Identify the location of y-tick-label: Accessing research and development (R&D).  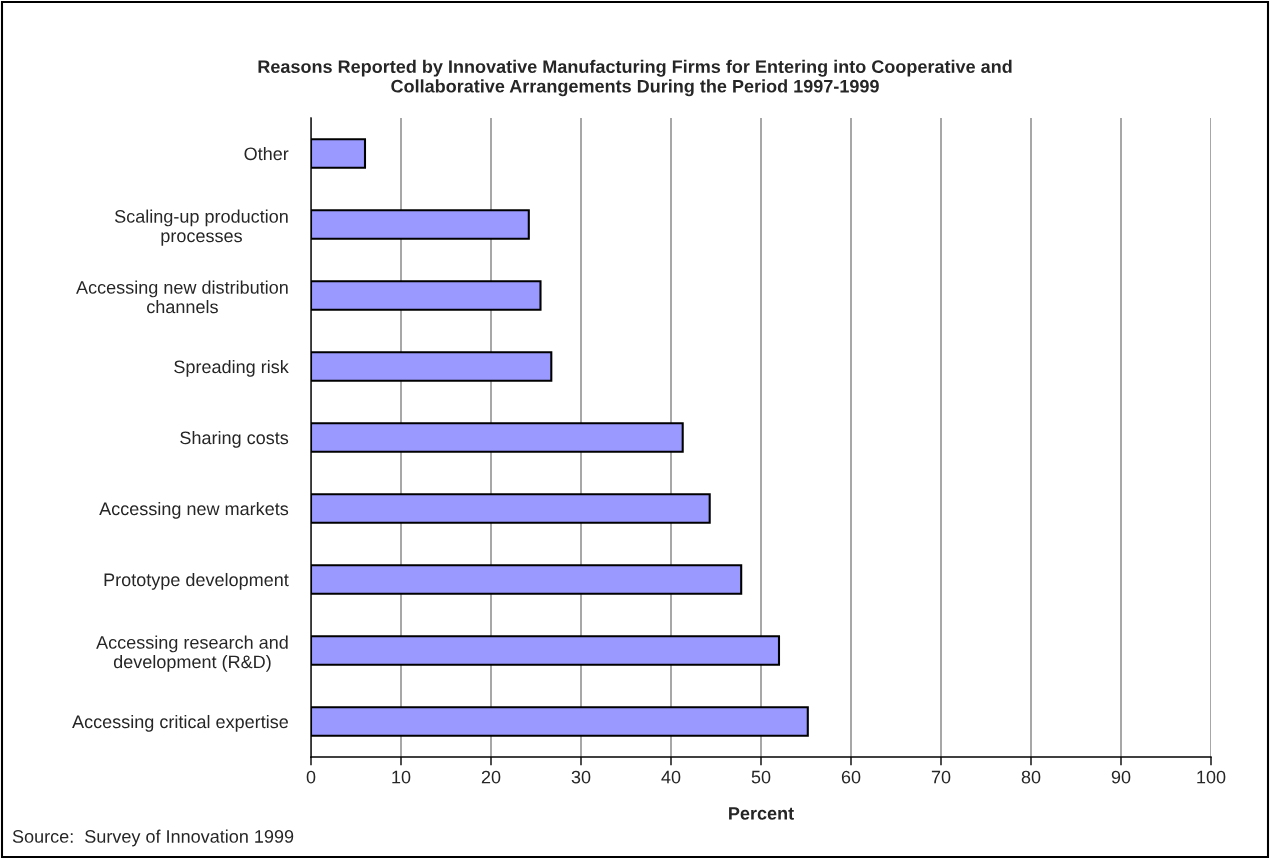
(192, 653).